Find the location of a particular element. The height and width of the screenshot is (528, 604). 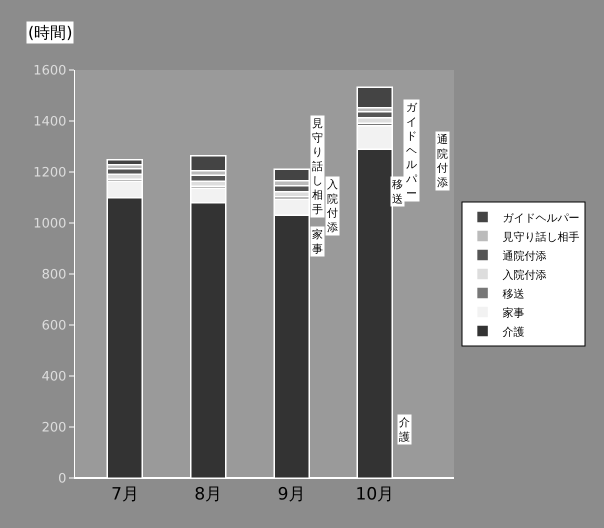

legend-label: 入院付添 is located at coordinates (524, 275).